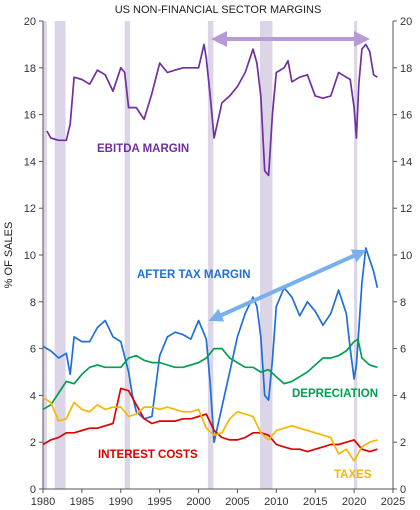 Image resolution: width=420 pixels, height=510 pixels. Describe the element at coordinates (33, 350) in the screenshot. I see `y-tick-label-left: 6` at that location.